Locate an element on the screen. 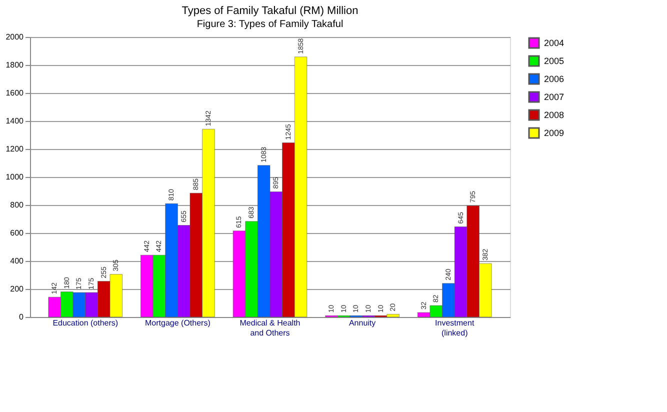 The image size is (667, 412). legend-label: 2005 is located at coordinates (554, 61).